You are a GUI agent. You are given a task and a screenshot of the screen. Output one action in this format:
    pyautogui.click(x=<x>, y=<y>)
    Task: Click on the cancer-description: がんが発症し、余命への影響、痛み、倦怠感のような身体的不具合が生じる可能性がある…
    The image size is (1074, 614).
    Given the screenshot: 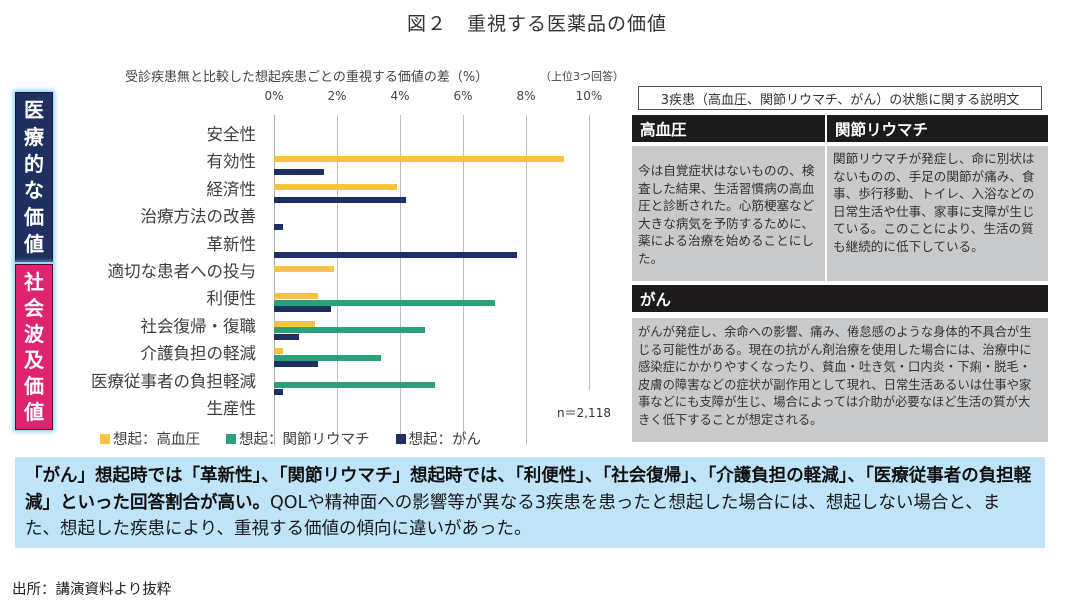 What is the action you would take?
    pyautogui.click(x=840, y=380)
    